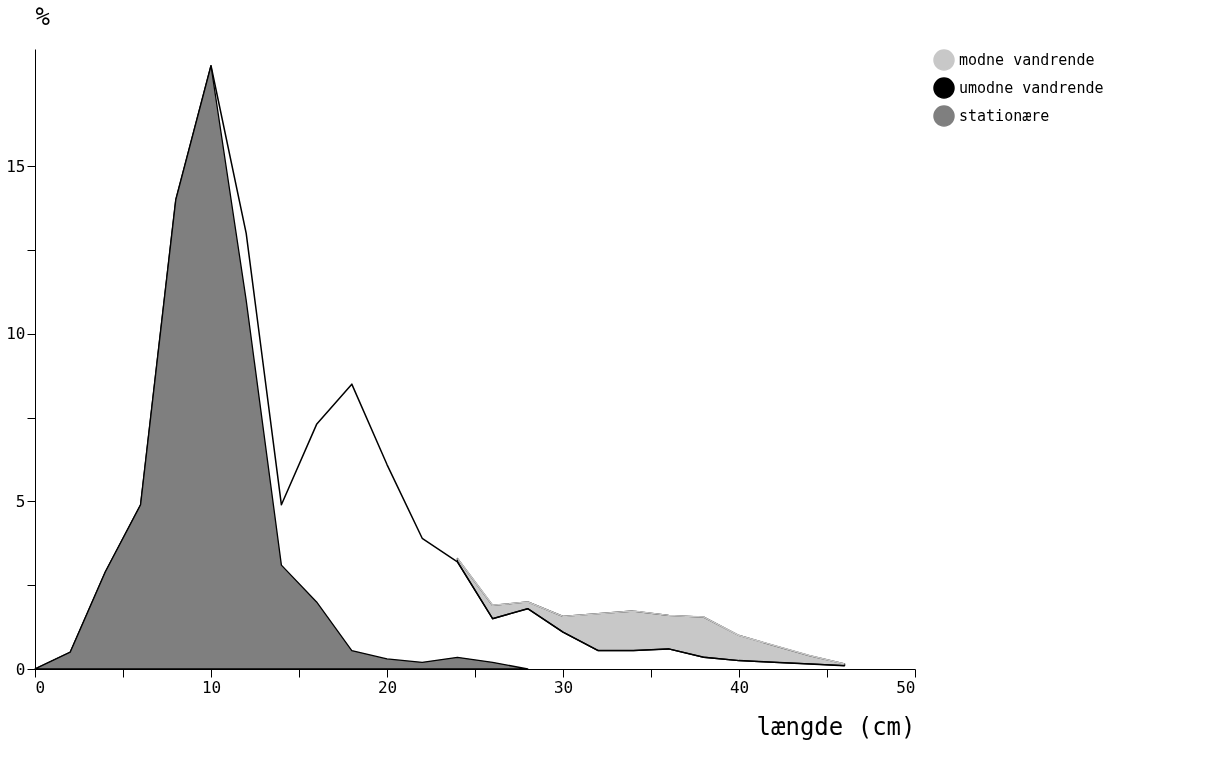 The image size is (1217, 777). I want to click on x-tick-label: 20, so click(387, 687).